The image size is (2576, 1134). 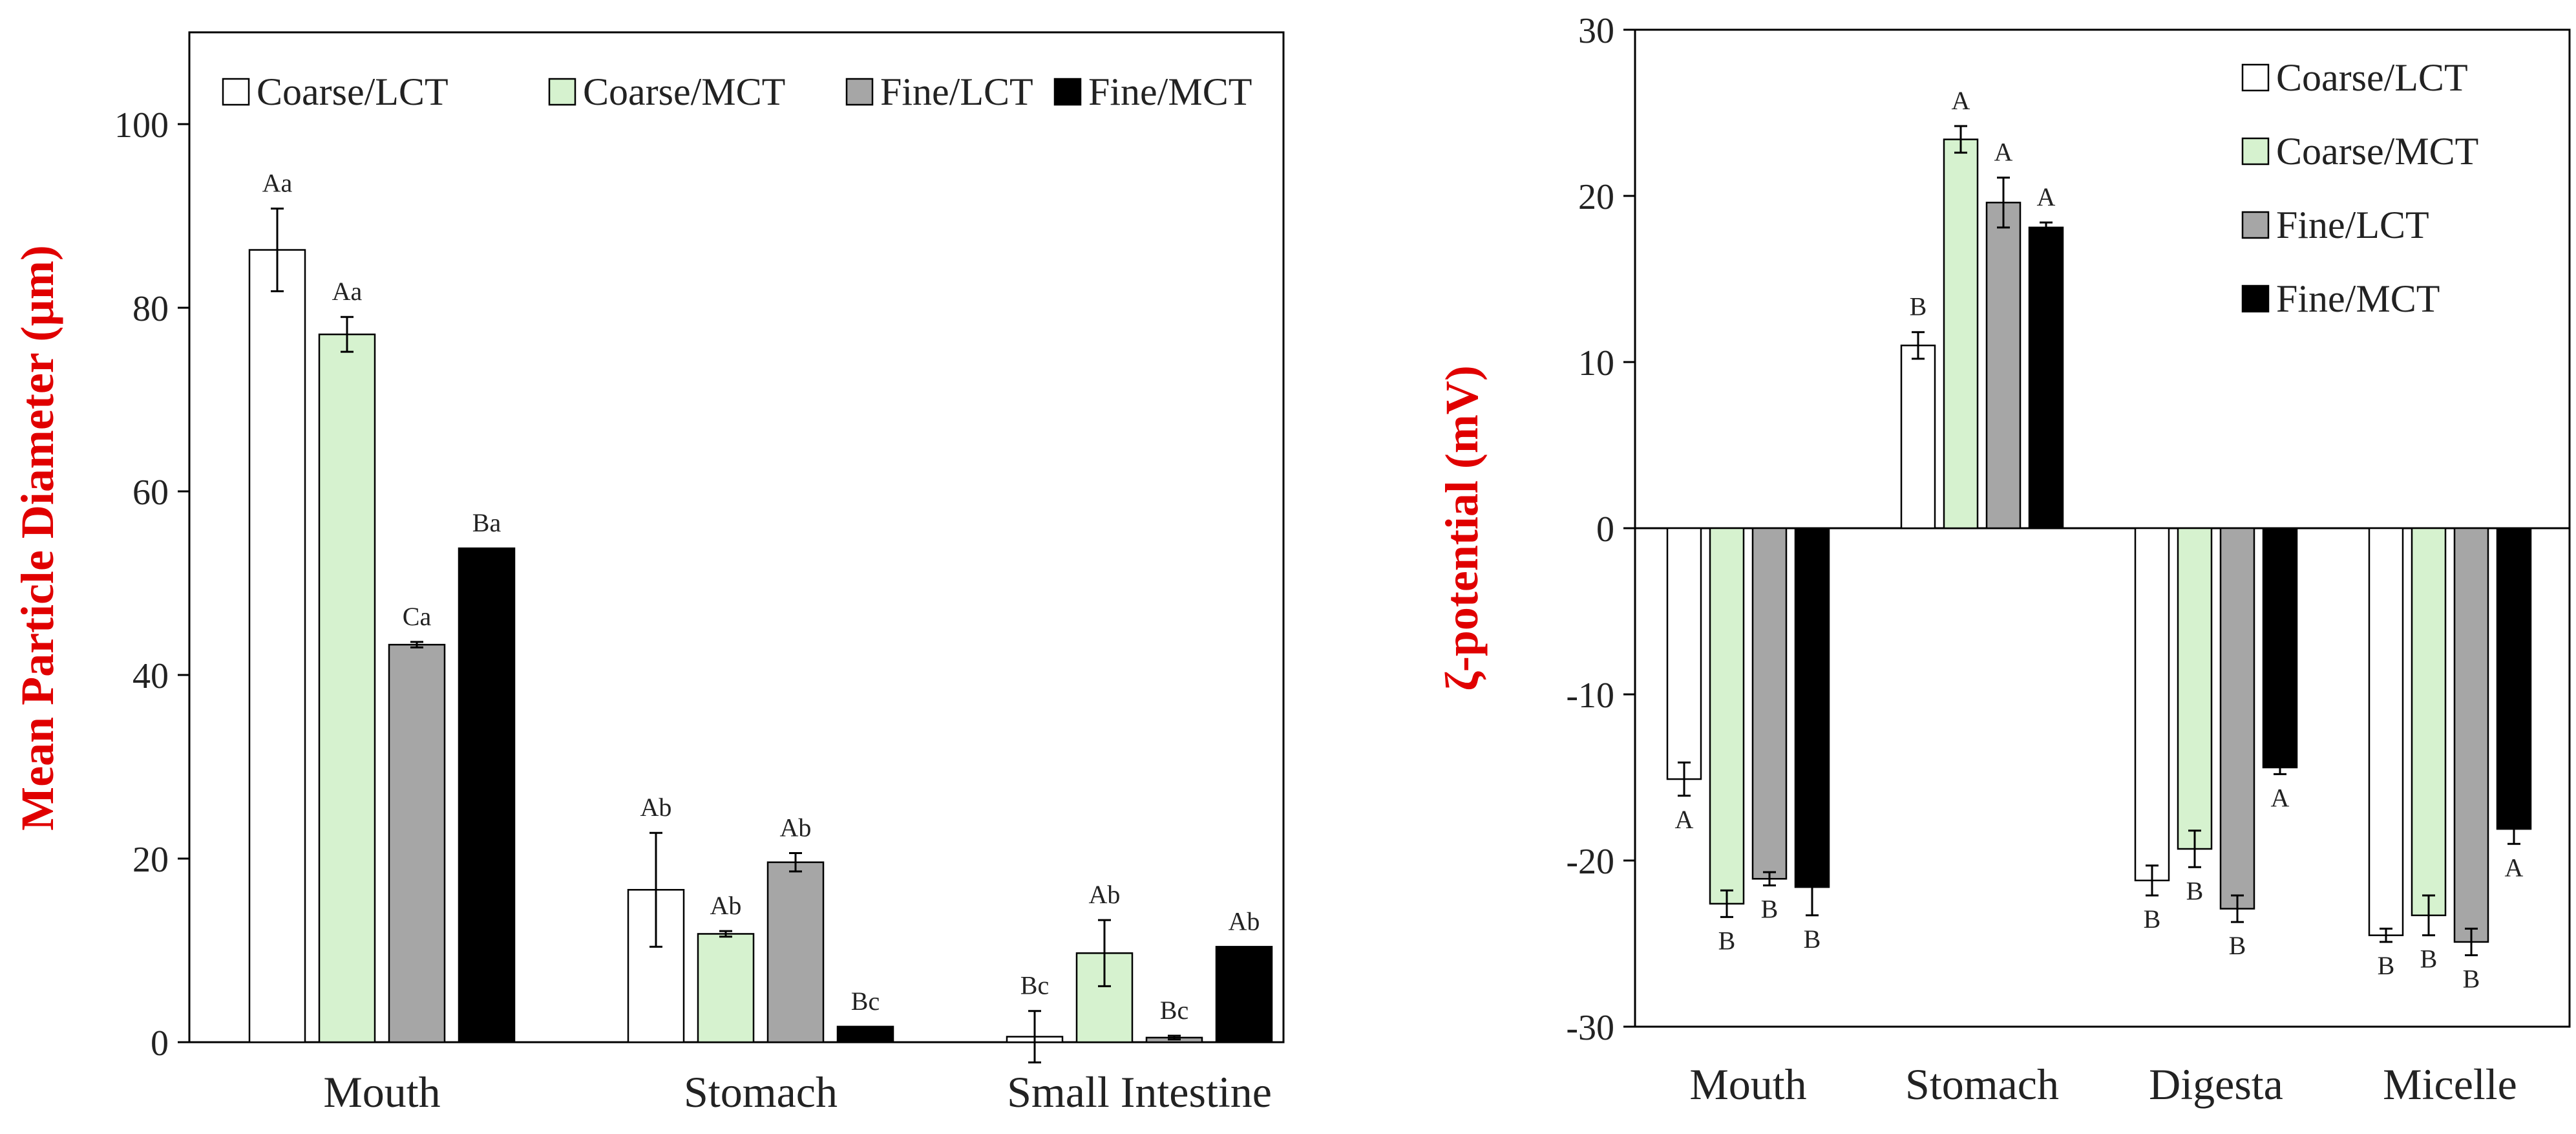 What do you see at coordinates (37, 538) in the screenshot?
I see `y-axis-title: Mean Particle Diameter (µm)` at bounding box center [37, 538].